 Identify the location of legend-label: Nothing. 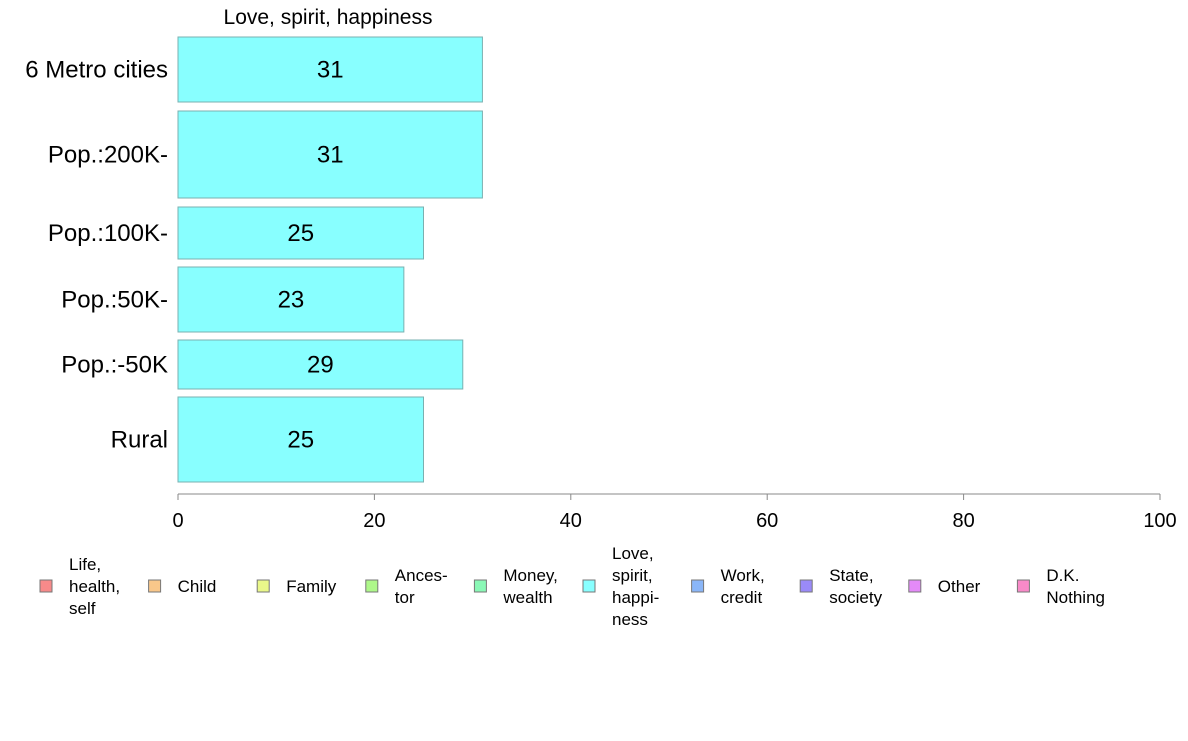
(1075, 597).